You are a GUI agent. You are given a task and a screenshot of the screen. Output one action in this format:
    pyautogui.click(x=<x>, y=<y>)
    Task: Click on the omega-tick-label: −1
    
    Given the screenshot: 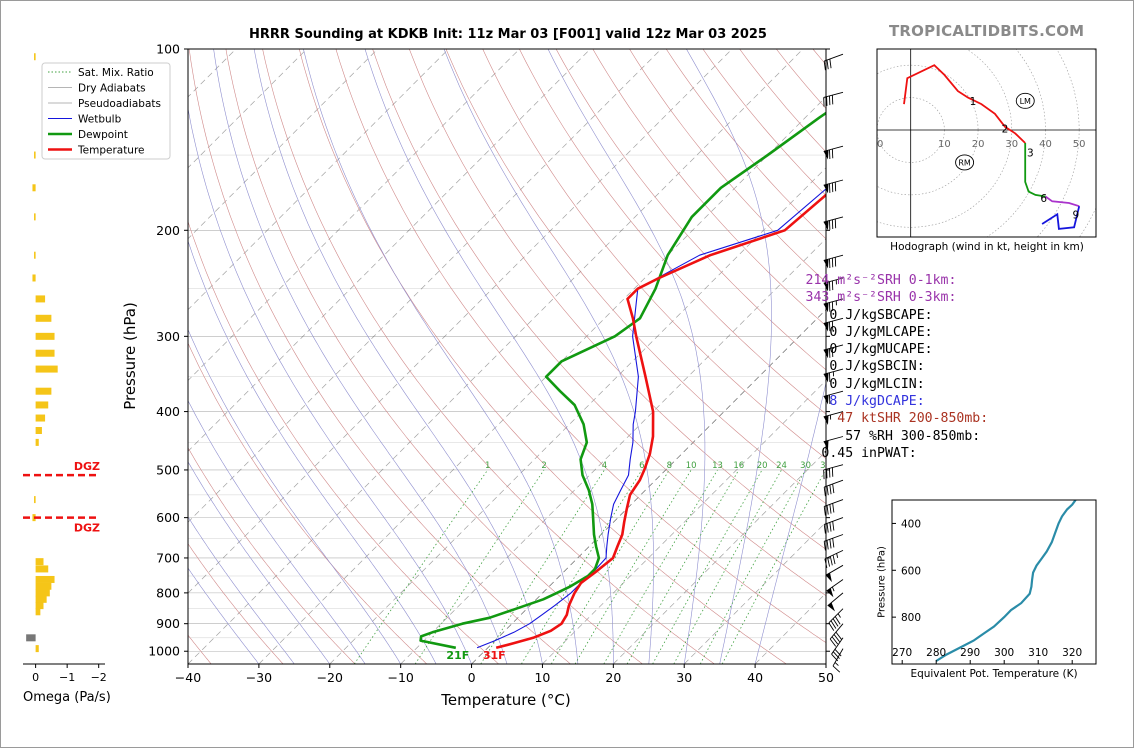 What is the action you would take?
    pyautogui.click(x=67, y=677)
    